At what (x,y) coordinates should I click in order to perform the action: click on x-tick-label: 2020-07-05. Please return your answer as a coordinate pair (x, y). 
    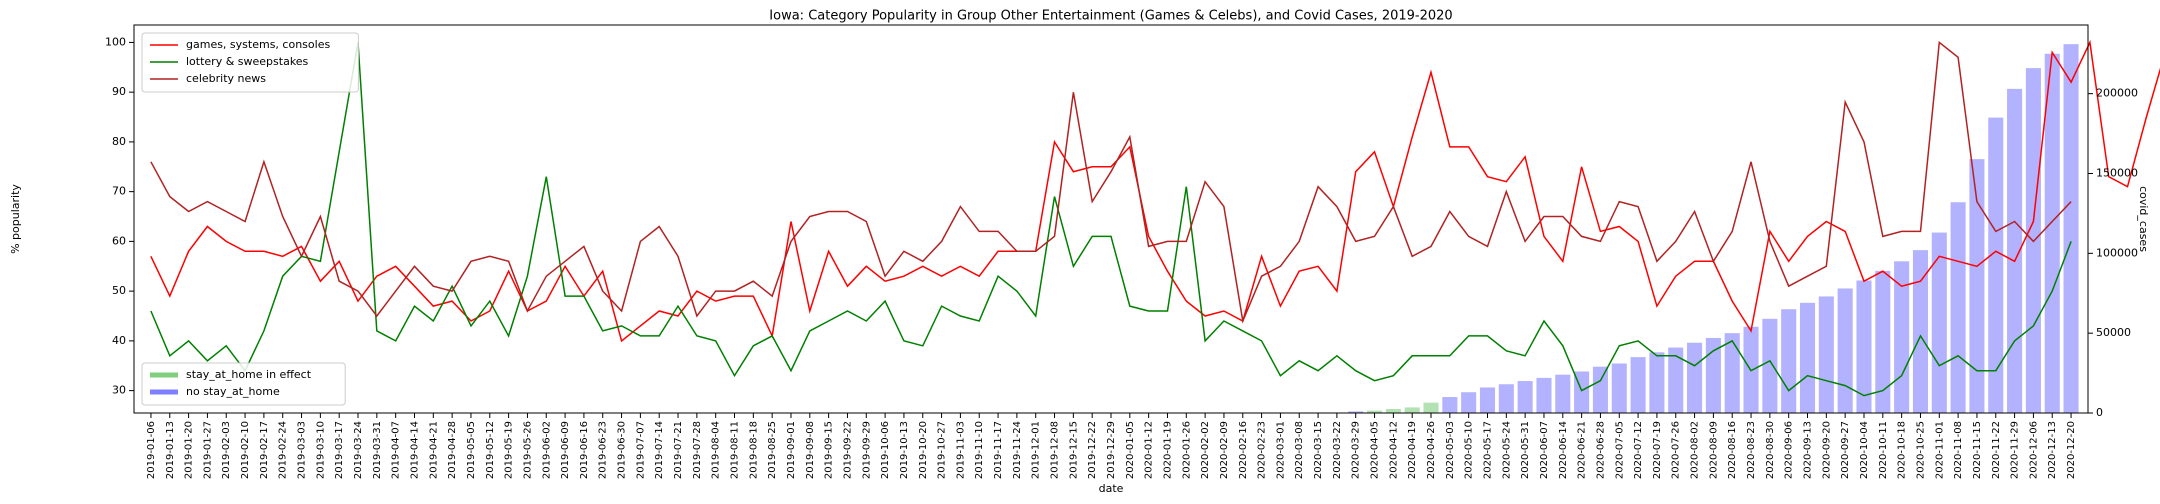
    Looking at the image, I should click on (1619, 450).